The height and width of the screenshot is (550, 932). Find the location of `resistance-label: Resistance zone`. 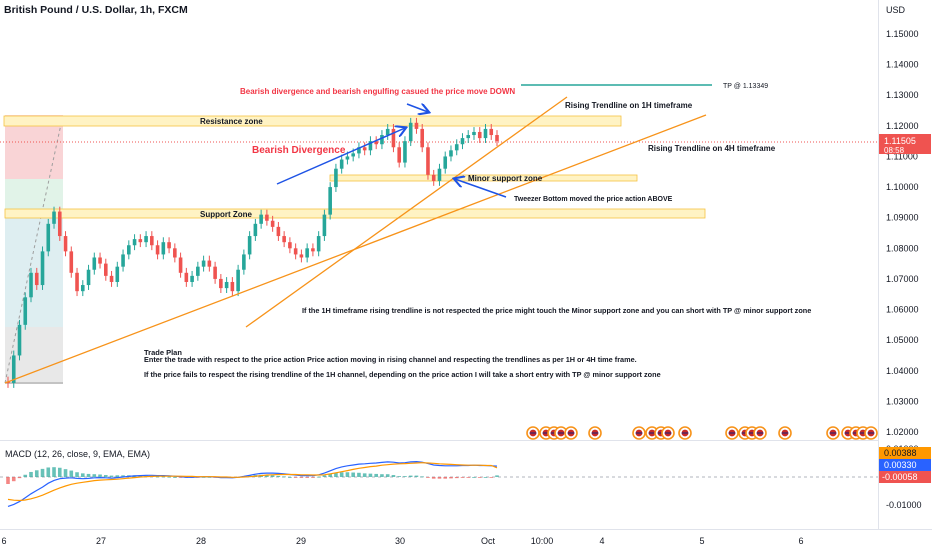

resistance-label: Resistance zone is located at coordinates (231, 121).